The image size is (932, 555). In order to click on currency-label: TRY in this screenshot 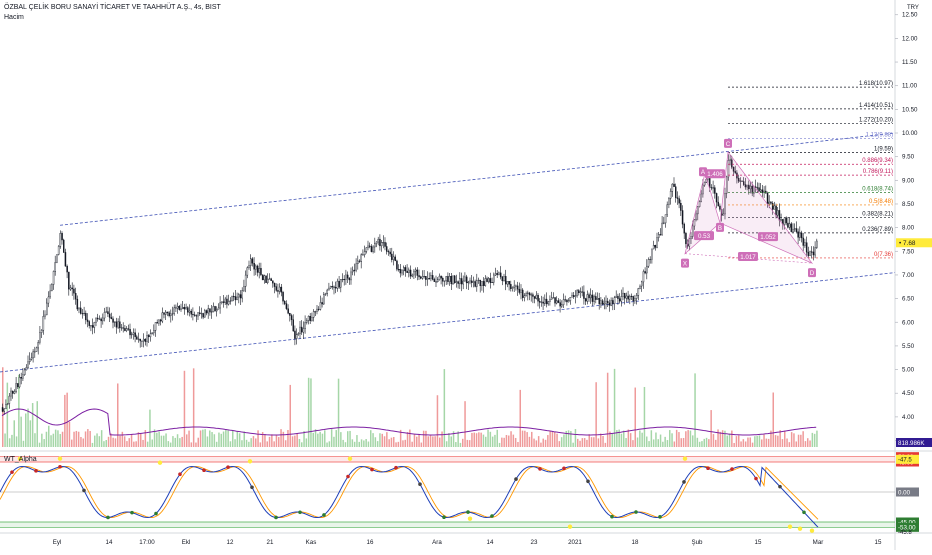, I will do `click(913, 8)`.